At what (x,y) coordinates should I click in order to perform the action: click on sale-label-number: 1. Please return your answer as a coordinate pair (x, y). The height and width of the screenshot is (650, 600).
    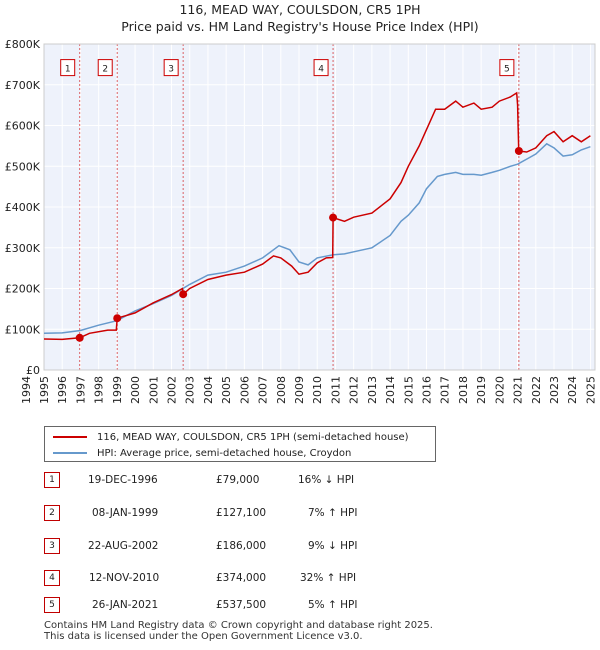
    Looking at the image, I should click on (68, 70).